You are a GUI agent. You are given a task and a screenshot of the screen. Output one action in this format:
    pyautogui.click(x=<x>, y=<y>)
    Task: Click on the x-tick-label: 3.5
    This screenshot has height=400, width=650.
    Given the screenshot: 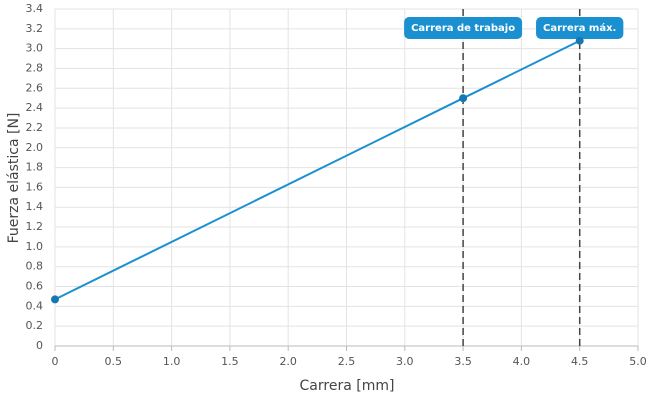 What is the action you would take?
    pyautogui.click(x=463, y=361)
    